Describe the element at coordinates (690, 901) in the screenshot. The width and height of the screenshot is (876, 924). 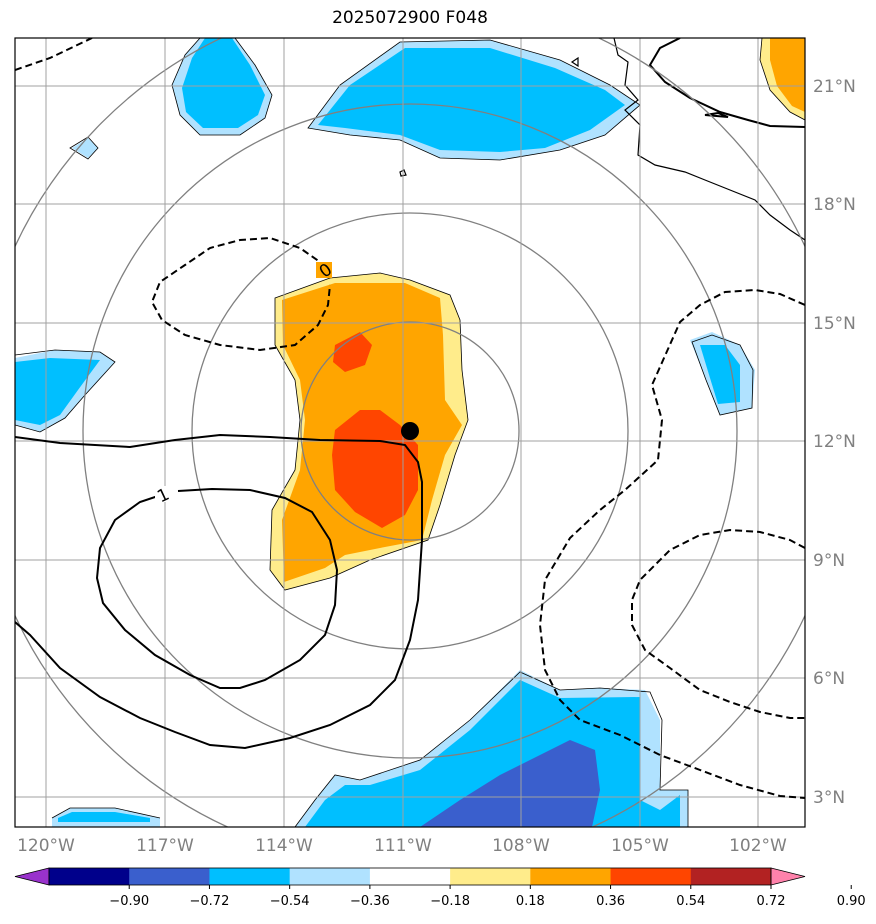
I see `colorbar-tick-label: 0.54` at that location.